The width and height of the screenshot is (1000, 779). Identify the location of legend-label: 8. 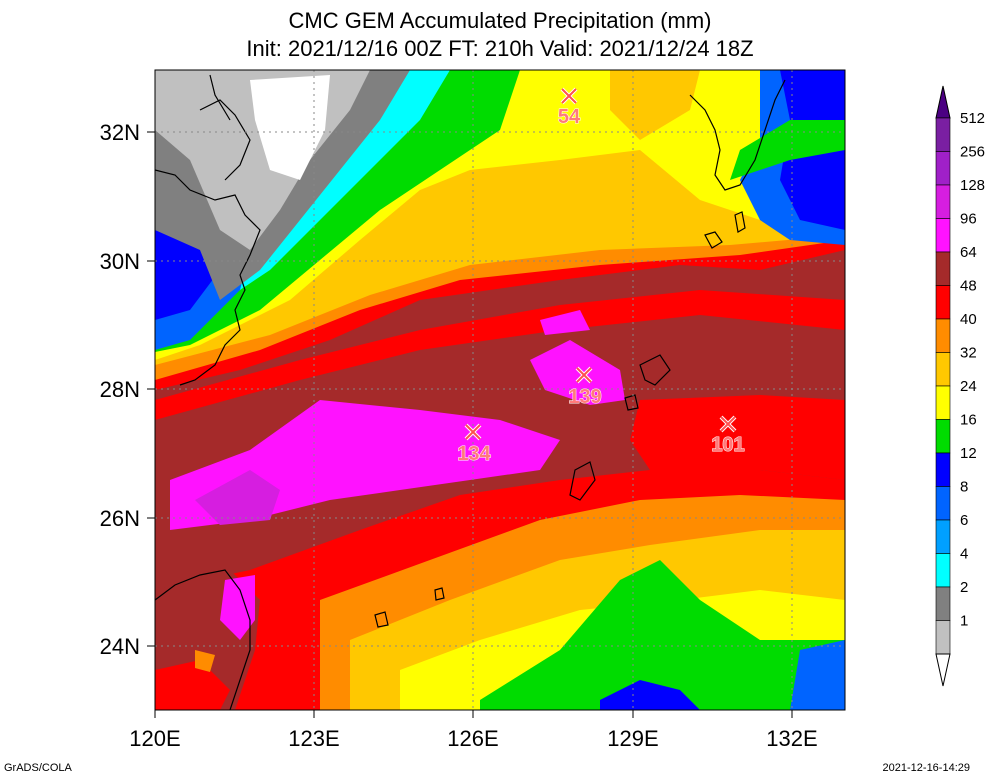
(964, 487).